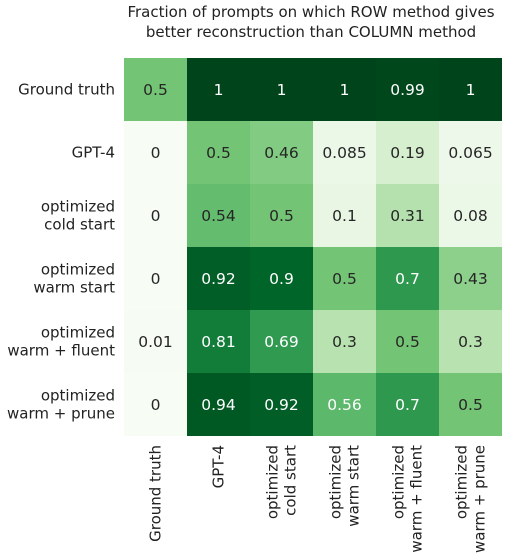 This screenshot has width=524, height=560. I want to click on cell-value-label: 0.085, so click(344, 153).